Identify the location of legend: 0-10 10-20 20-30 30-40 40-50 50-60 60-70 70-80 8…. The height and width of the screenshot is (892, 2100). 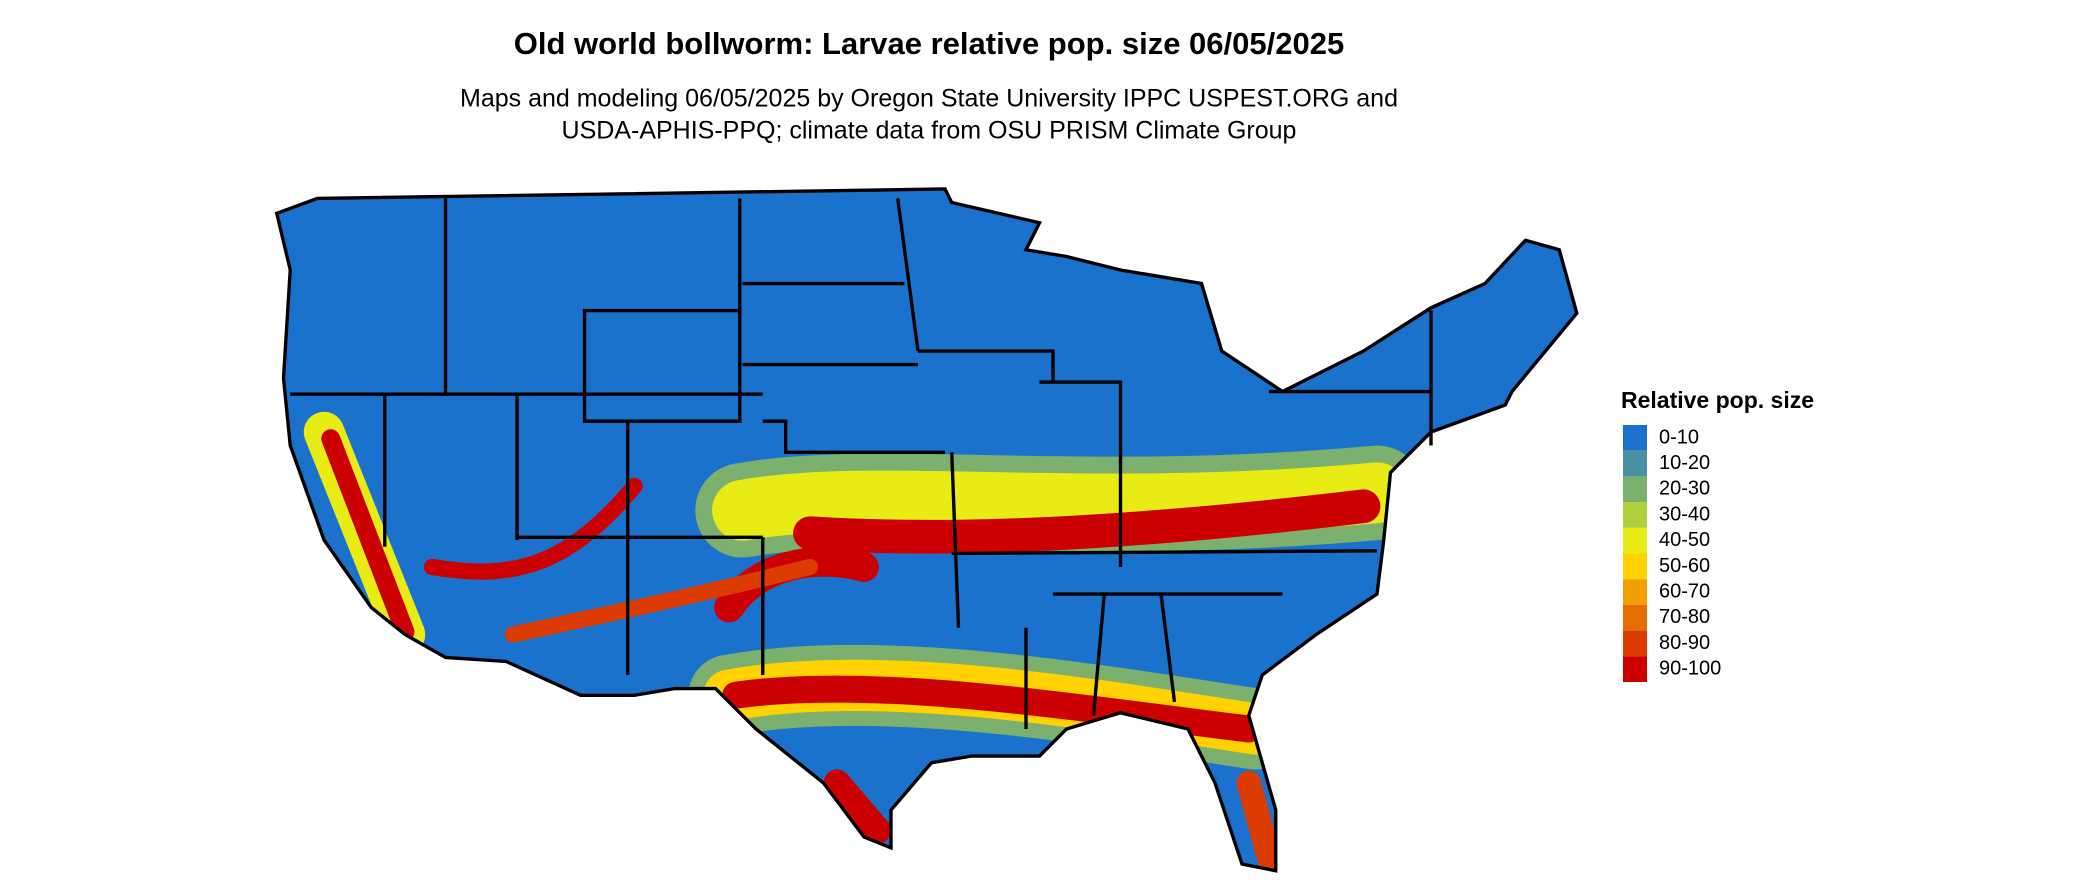
(1672, 553).